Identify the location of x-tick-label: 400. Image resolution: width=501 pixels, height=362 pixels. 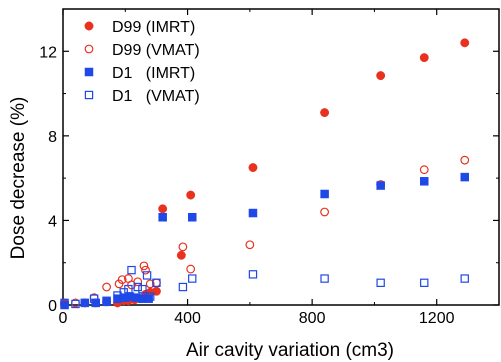
(187, 318).